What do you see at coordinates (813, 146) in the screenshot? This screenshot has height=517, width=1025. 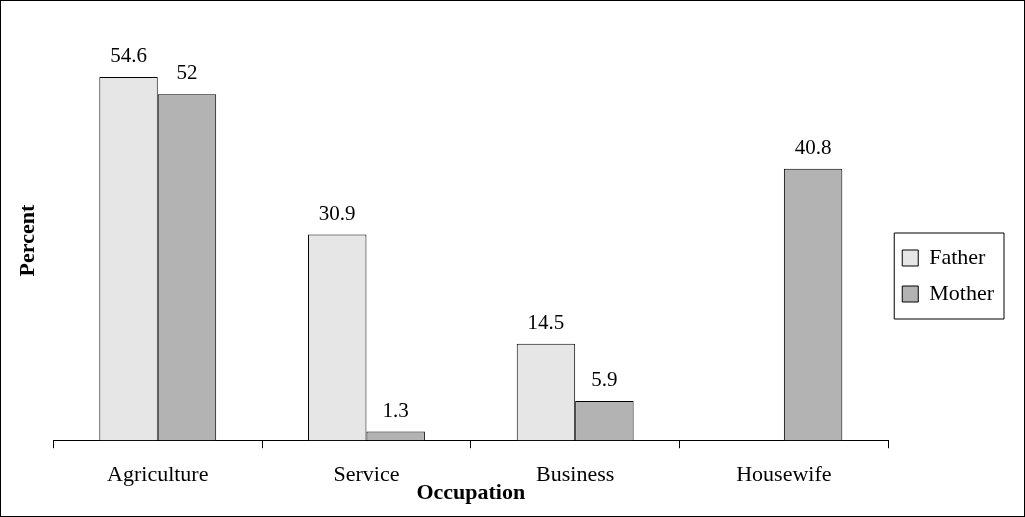 I see `data-label: 40.8` at bounding box center [813, 146].